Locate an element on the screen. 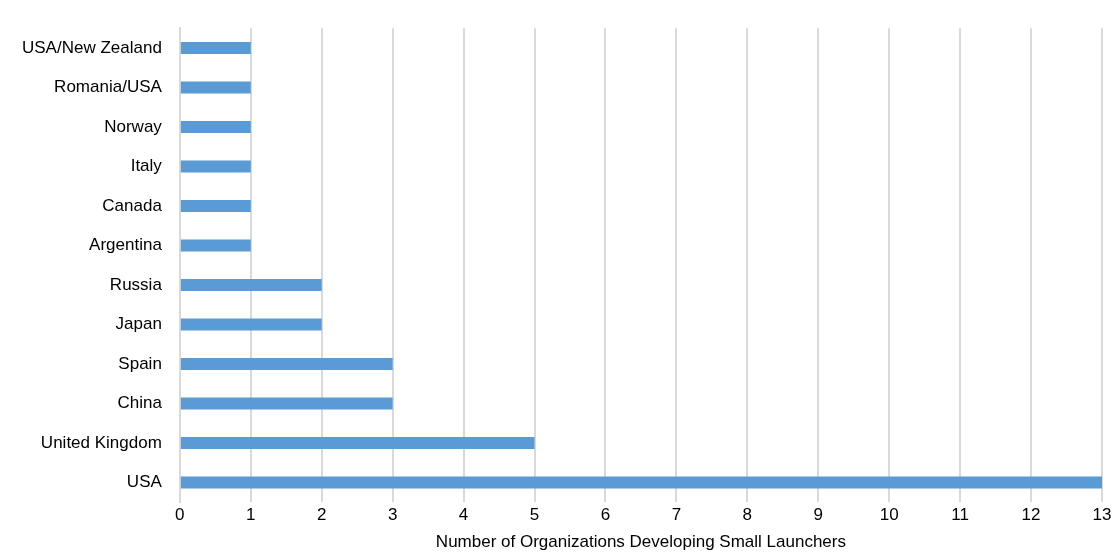 This screenshot has height=559, width=1118. x-tick-label: 2 is located at coordinates (321, 515).